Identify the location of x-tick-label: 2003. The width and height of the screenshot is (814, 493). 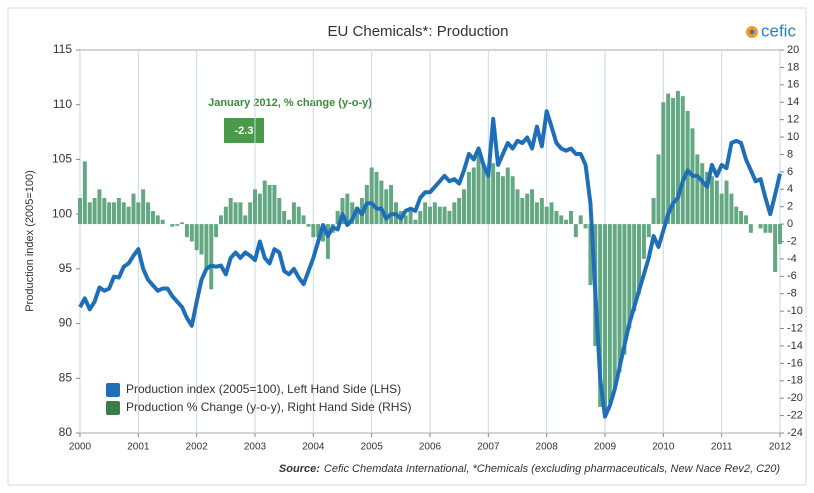
(255, 447).